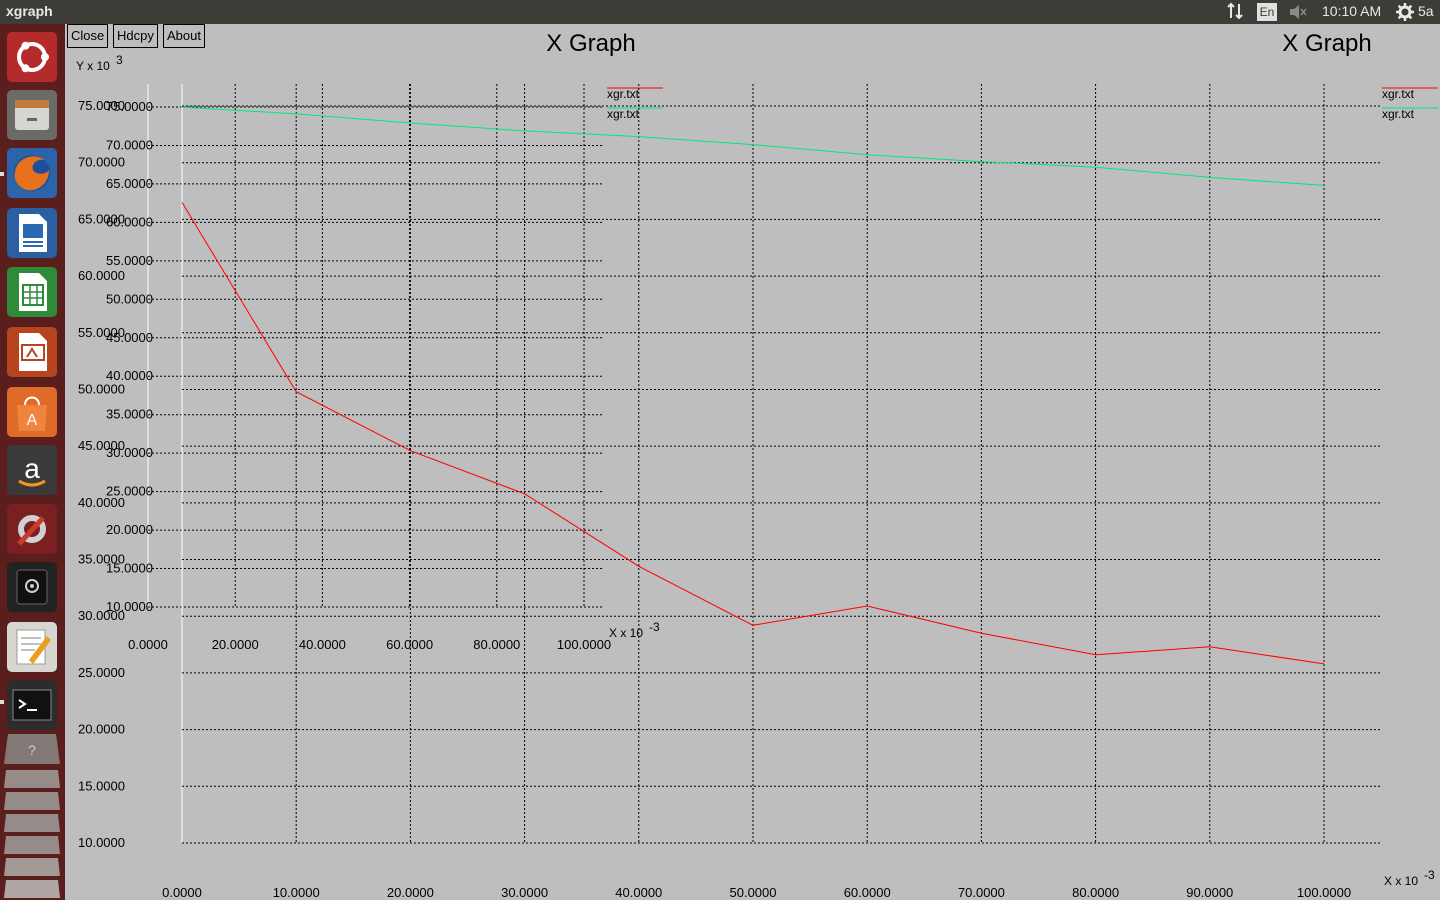 The image size is (1440, 900). I want to click on x-tick-label: 30.0000, so click(524, 892).